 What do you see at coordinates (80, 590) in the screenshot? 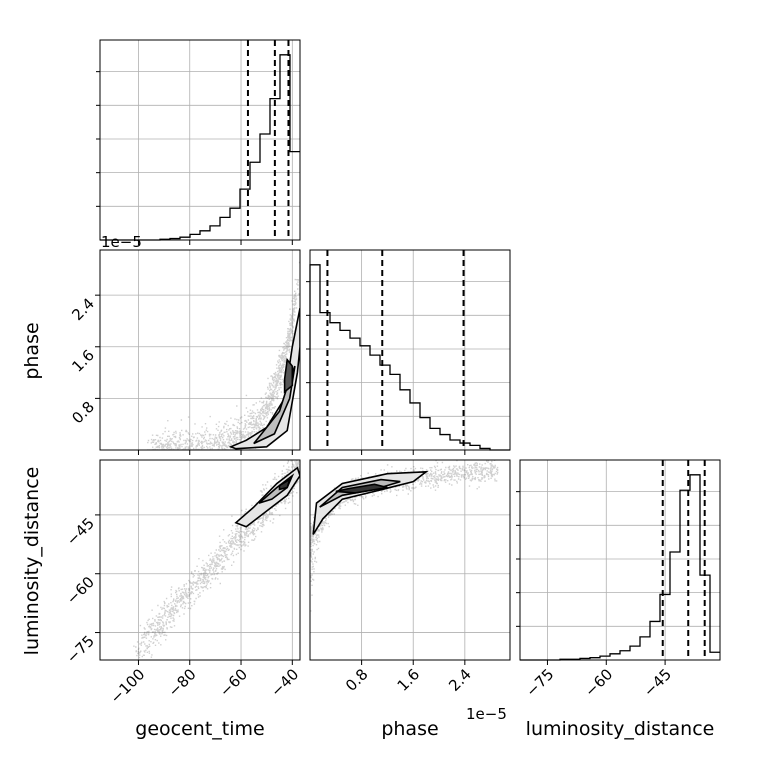
I see `y-tick-label-luminosity-distance: −60` at bounding box center [80, 590].